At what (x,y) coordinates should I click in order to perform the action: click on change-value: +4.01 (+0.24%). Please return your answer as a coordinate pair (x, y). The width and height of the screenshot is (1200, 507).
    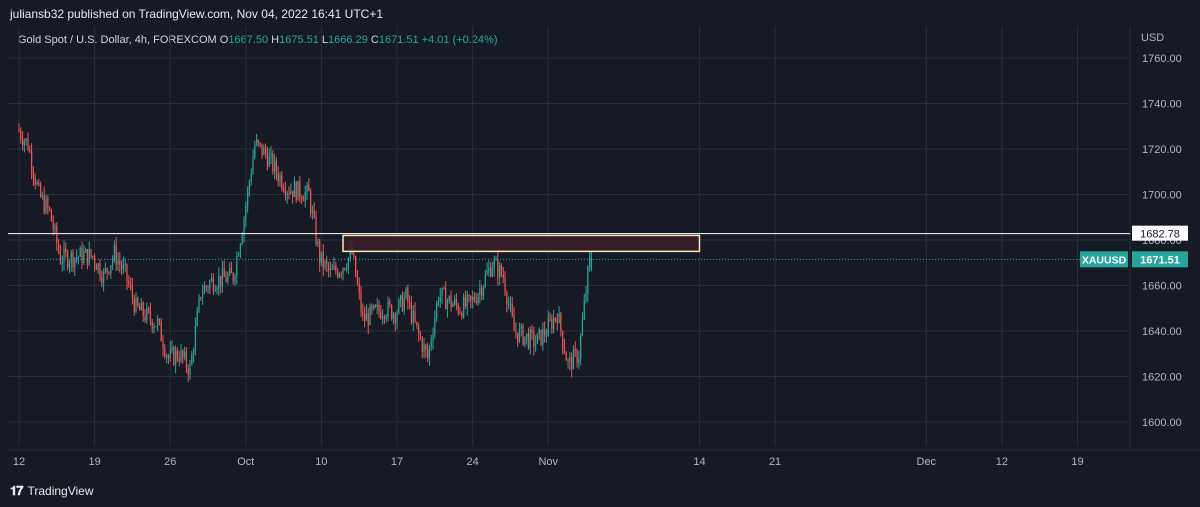
    Looking at the image, I should click on (459, 40).